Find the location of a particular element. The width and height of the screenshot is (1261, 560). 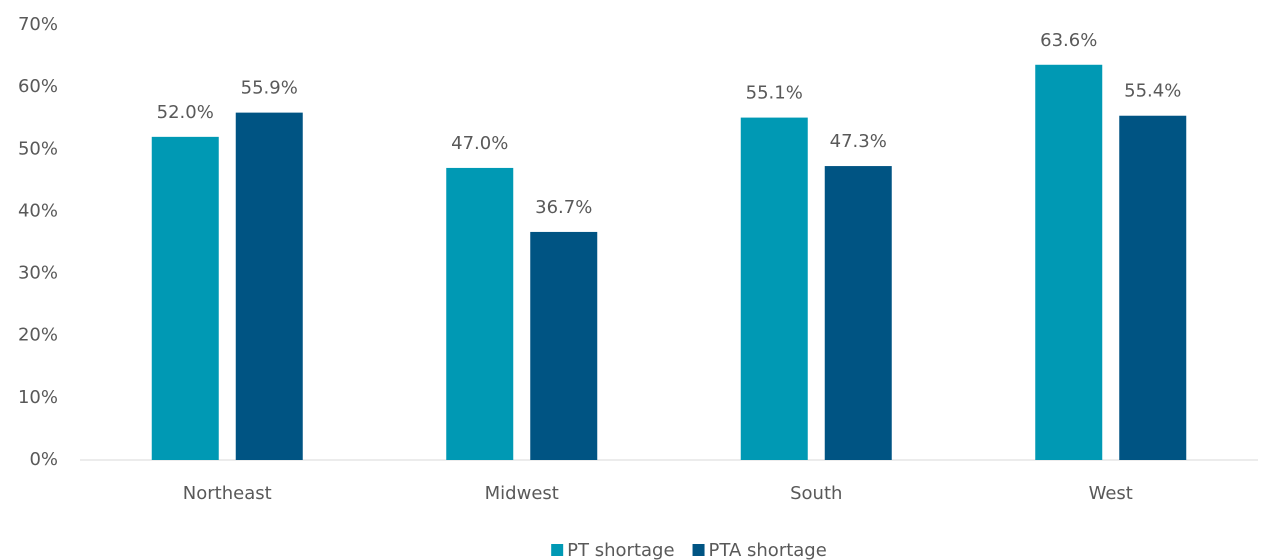

data-label: 36.7% is located at coordinates (563, 207).